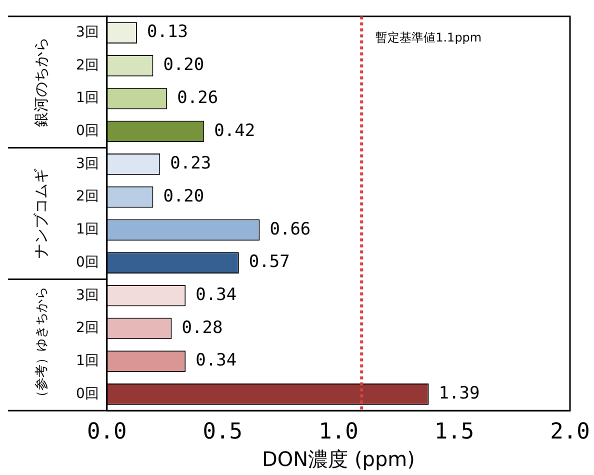 The width and height of the screenshot is (594, 475). Describe the element at coordinates (269, 262) in the screenshot. I see `data-label: 0.57` at that location.